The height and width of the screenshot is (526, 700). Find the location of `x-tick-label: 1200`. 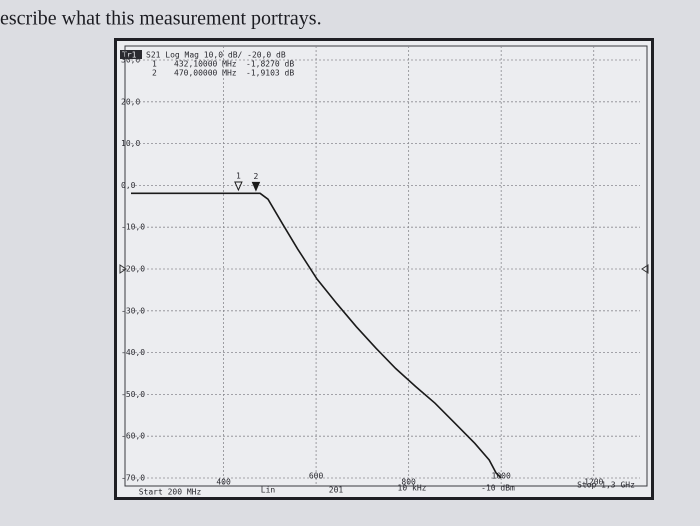

x-tick-label: 1200 is located at coordinates (593, 482).